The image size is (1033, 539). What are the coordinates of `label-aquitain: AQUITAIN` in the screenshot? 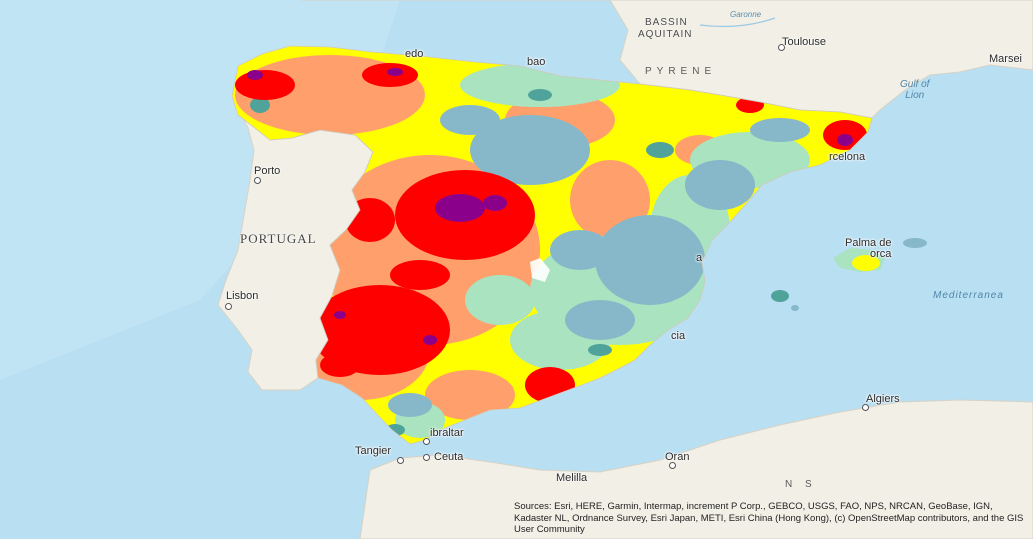 It's located at (665, 34).